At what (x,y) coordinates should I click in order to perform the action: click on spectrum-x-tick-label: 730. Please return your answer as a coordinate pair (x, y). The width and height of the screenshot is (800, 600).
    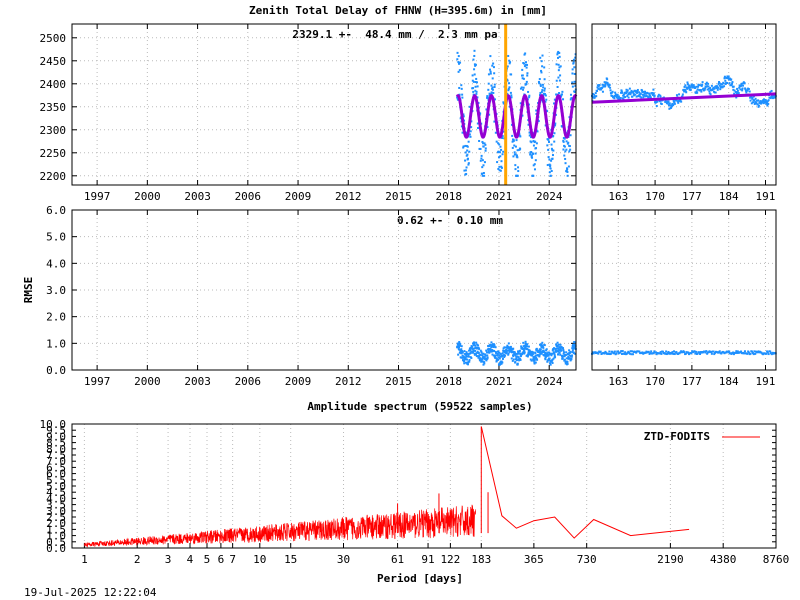
    Looking at the image, I should click on (587, 559).